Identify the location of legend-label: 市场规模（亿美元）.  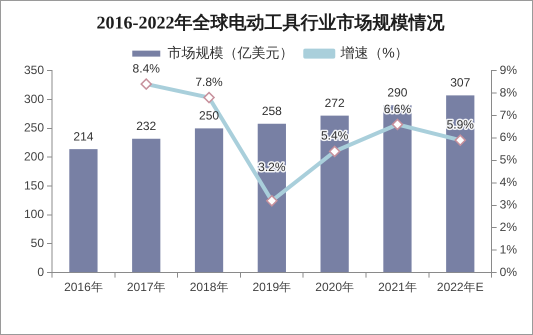
(230, 52).